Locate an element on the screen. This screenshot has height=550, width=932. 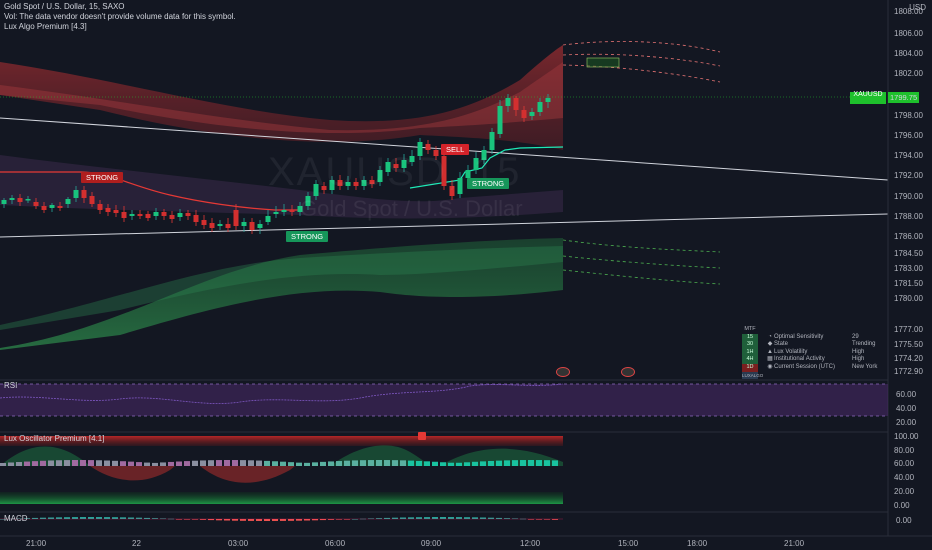
dashboard-row: 30 ◆ State Trending is located at coordinates (815, 345).